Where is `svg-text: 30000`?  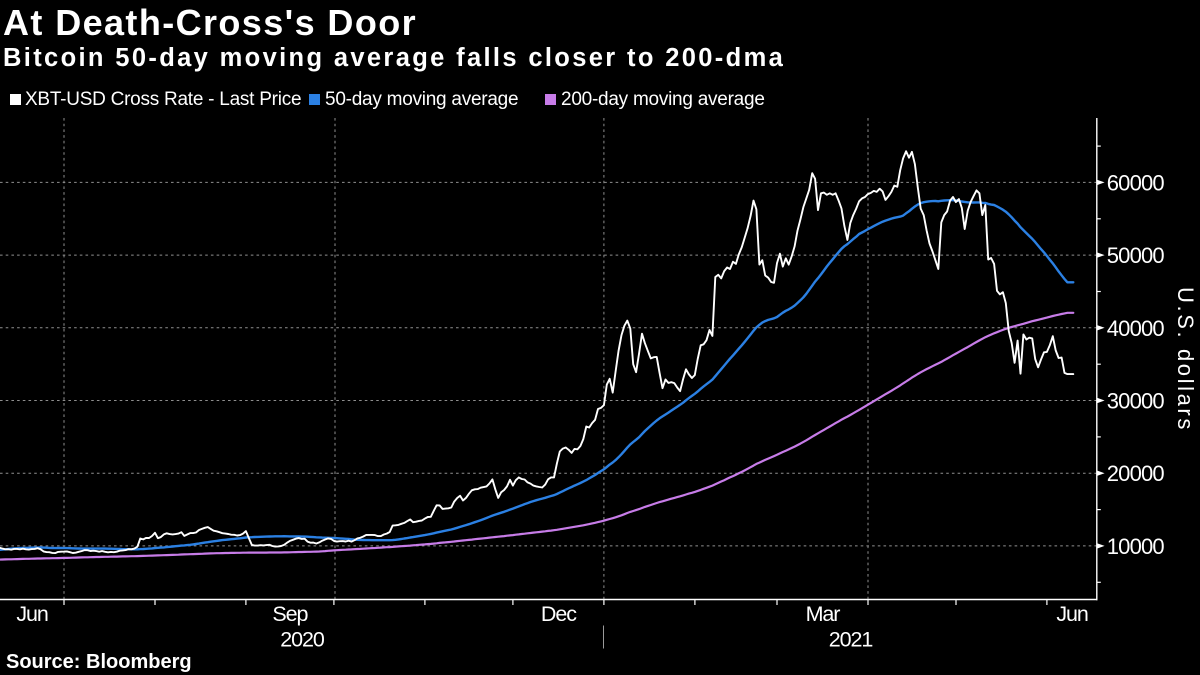
svg-text: 30000 is located at coordinates (1136, 401).